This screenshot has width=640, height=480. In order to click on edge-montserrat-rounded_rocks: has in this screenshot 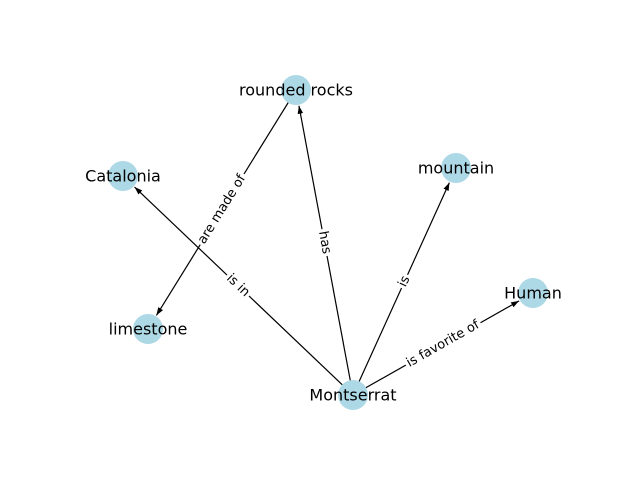, I will do `click(325, 250)`.